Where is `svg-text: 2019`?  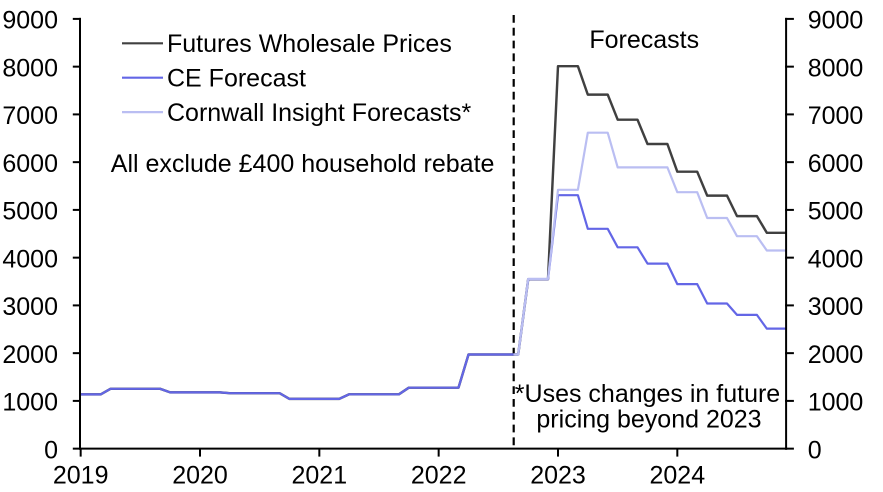 svg-text: 2019 is located at coordinates (81, 475).